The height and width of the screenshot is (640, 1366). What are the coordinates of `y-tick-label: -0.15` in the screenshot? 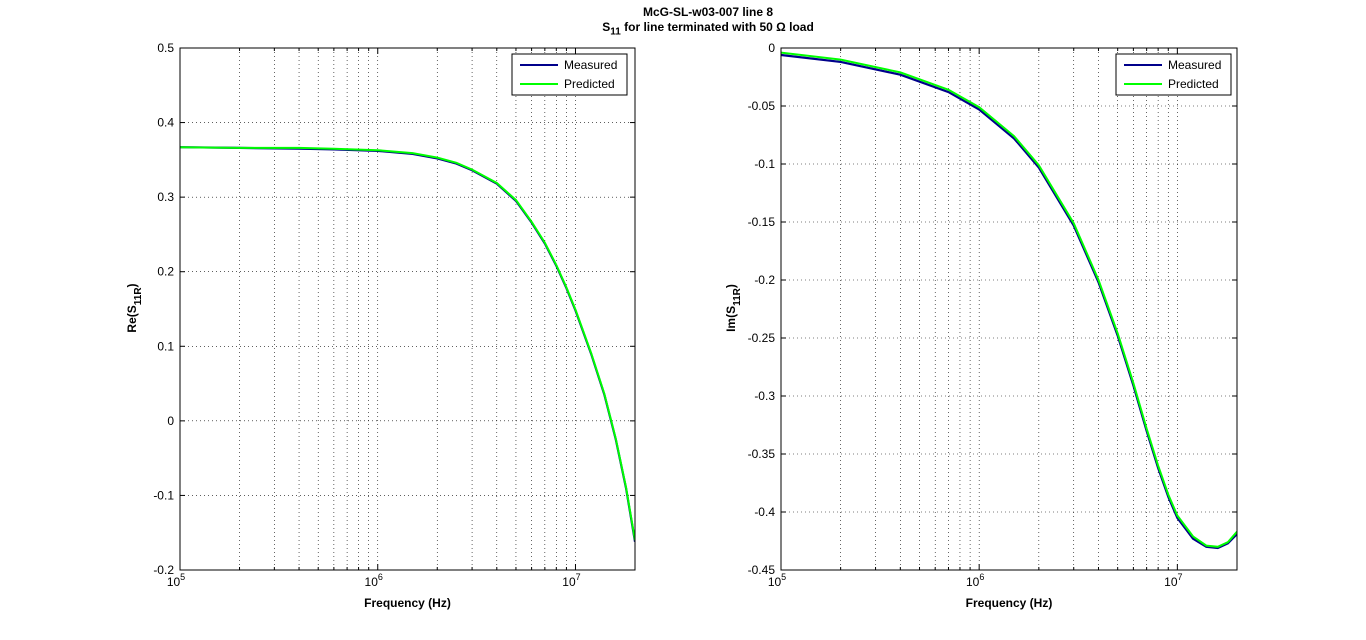 It's located at (762, 222).